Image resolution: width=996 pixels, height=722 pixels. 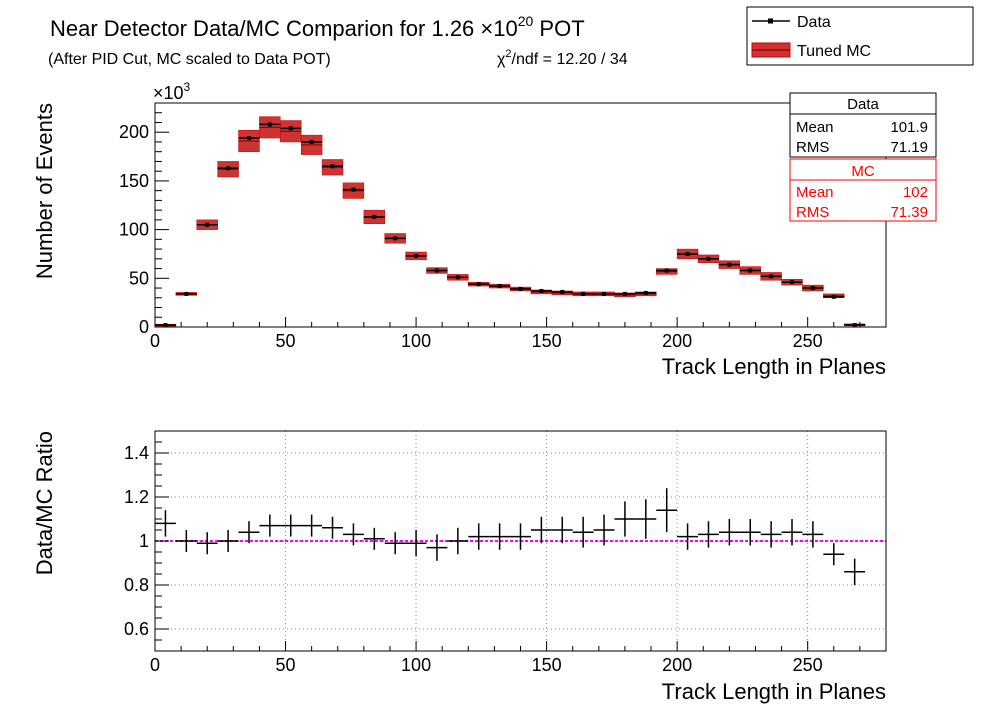 What do you see at coordinates (134, 230) in the screenshot?
I see `y-tick-label: 100` at bounding box center [134, 230].